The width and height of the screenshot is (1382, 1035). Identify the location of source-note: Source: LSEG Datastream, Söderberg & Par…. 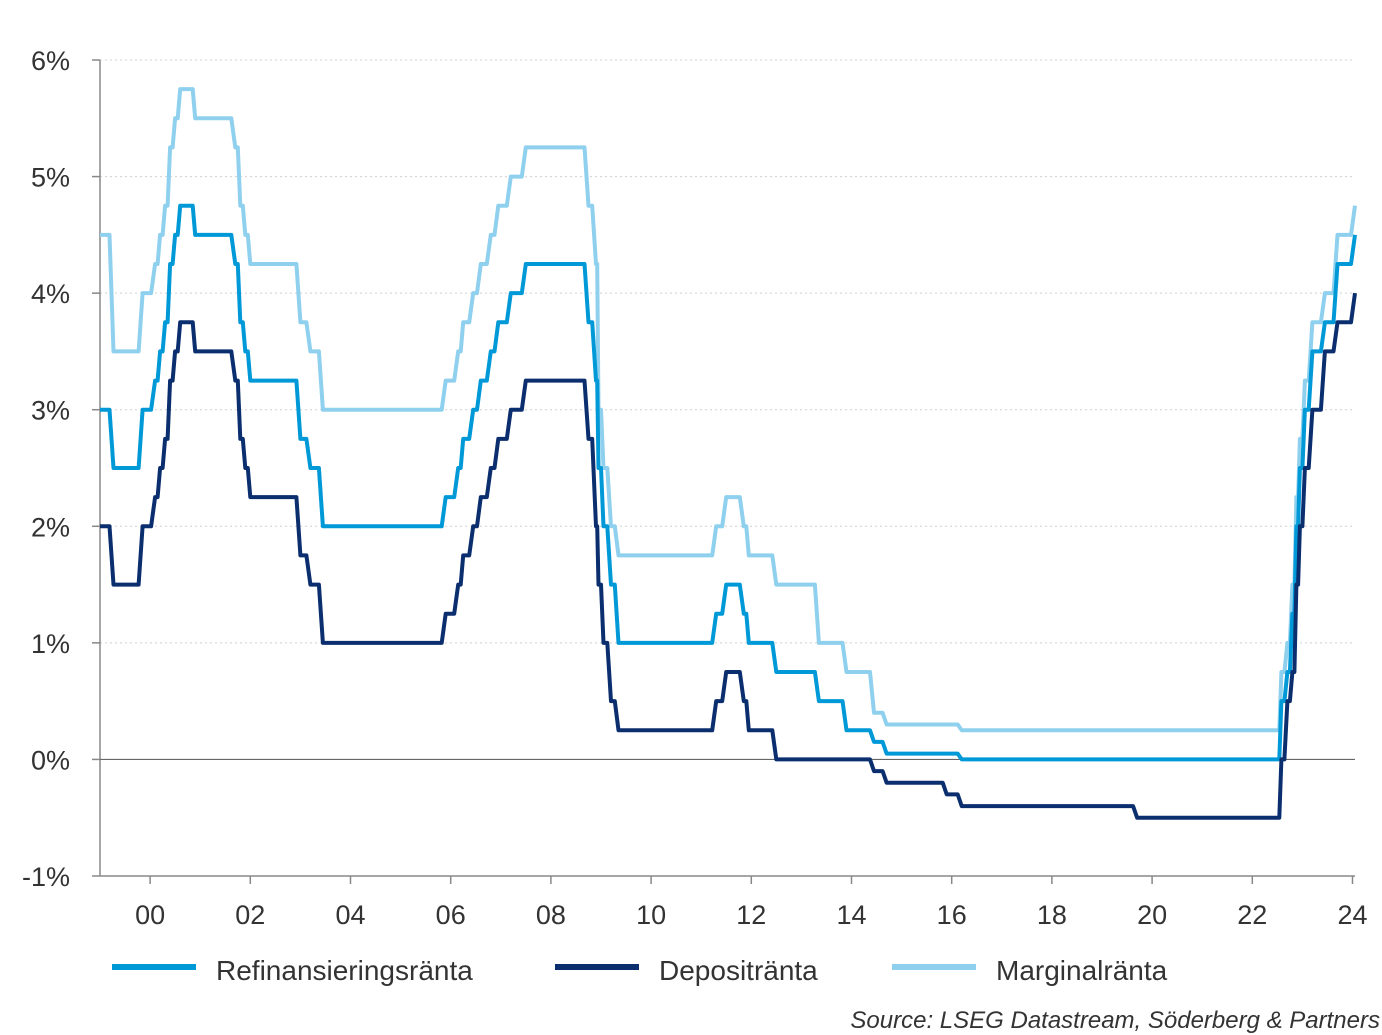
(1115, 1020).